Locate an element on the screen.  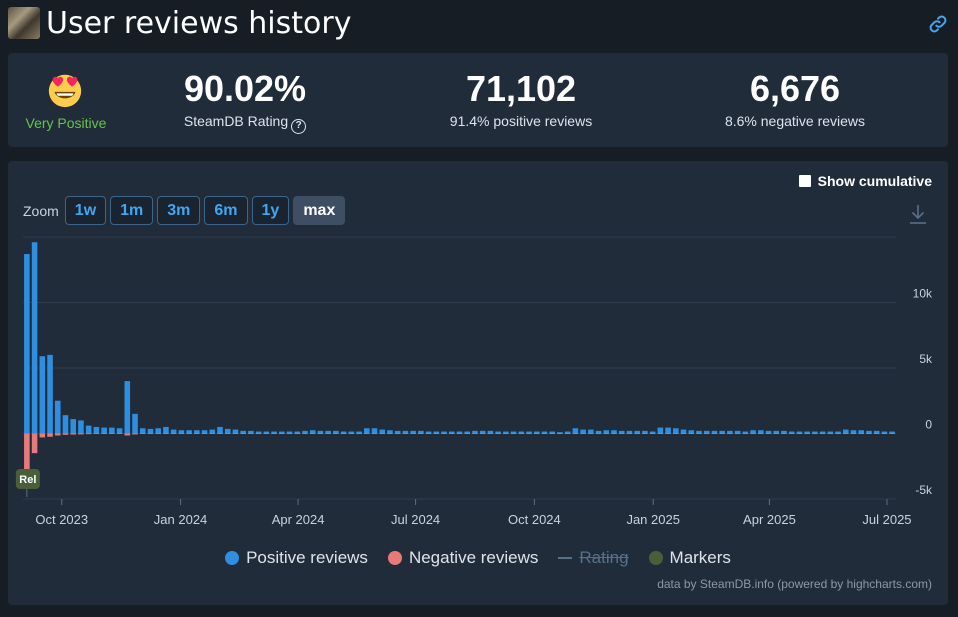
show-cumulative-toggle: Show cumulative is located at coordinates (865, 181).